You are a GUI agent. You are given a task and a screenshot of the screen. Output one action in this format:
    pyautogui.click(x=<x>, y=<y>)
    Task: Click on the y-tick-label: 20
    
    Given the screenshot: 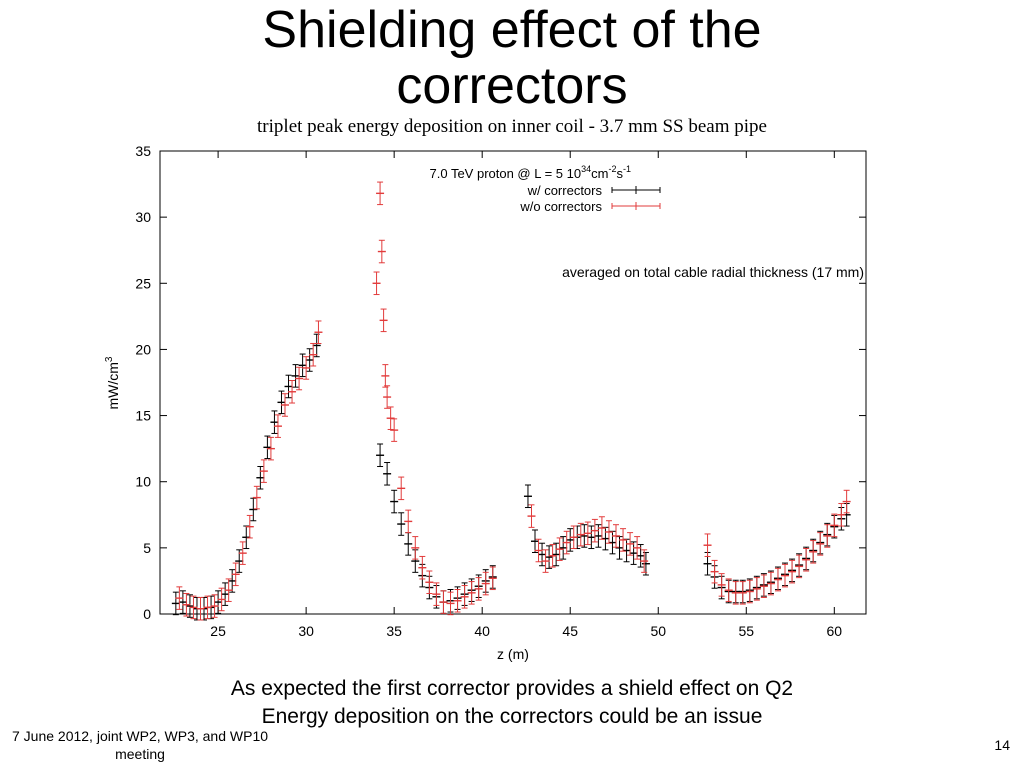 What is the action you would take?
    pyautogui.click(x=143, y=349)
    